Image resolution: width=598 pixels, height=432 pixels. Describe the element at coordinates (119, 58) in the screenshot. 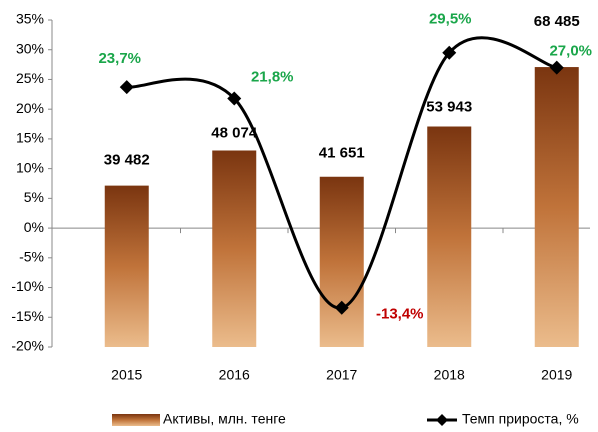

I see `line-label: 23,7%` at that location.